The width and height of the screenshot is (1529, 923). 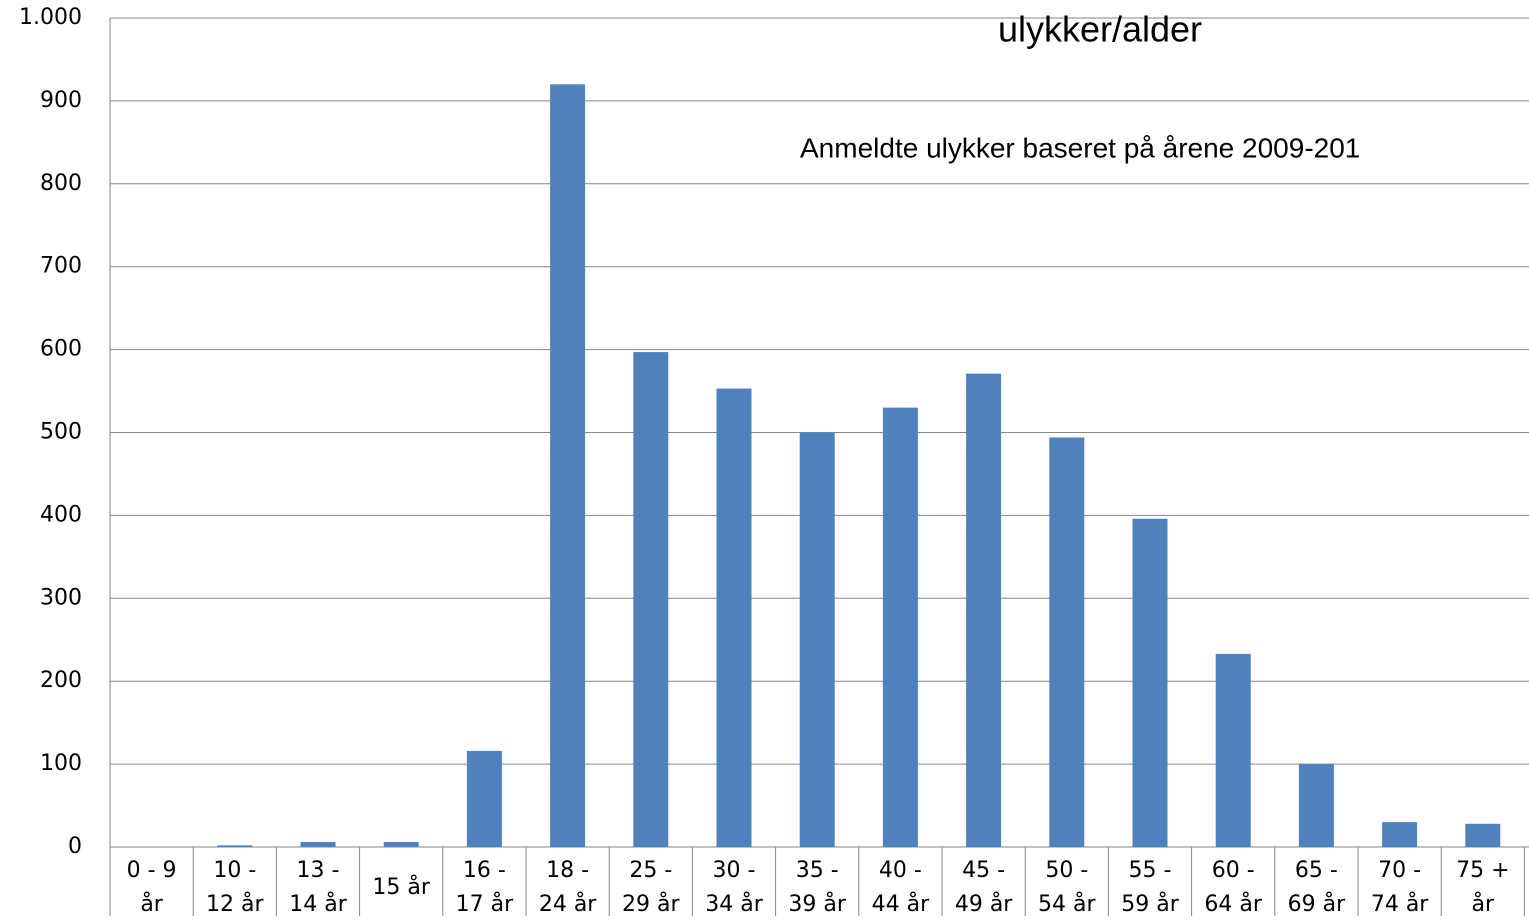 I want to click on y-tick-label: 500, so click(x=61, y=432).